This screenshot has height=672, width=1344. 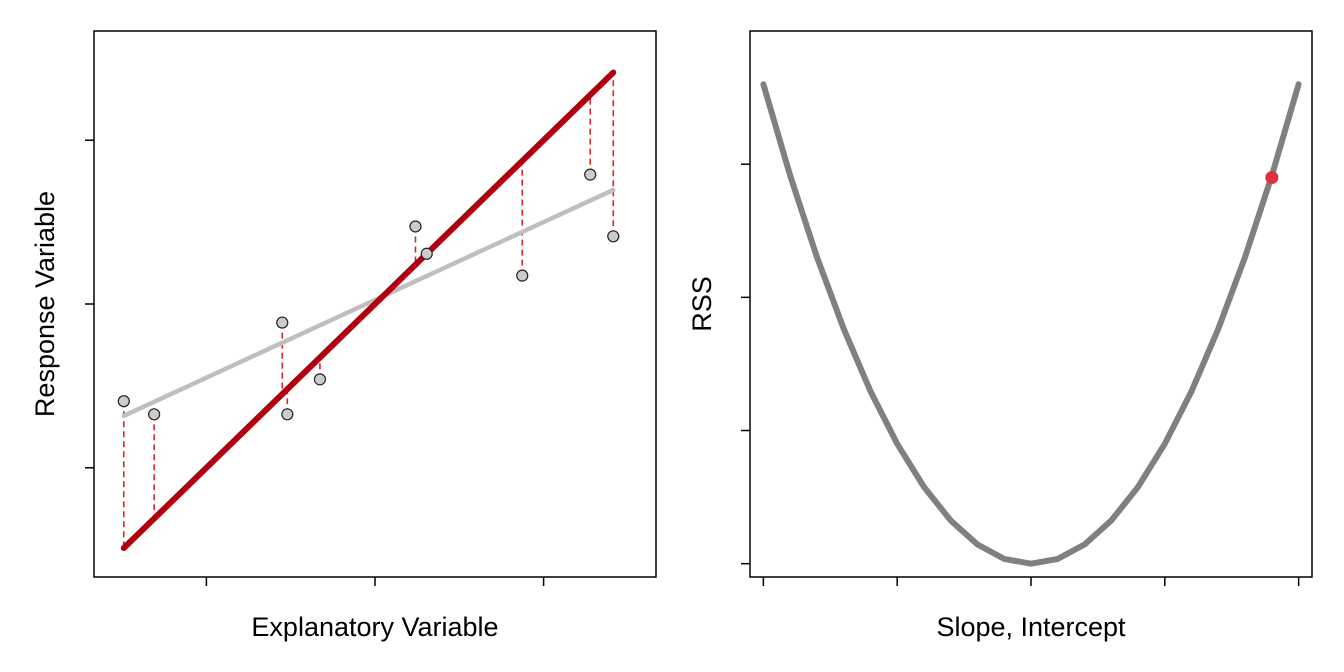 I want to click on right-x-axis-title: Slope, Intercept, so click(x=1031, y=627).